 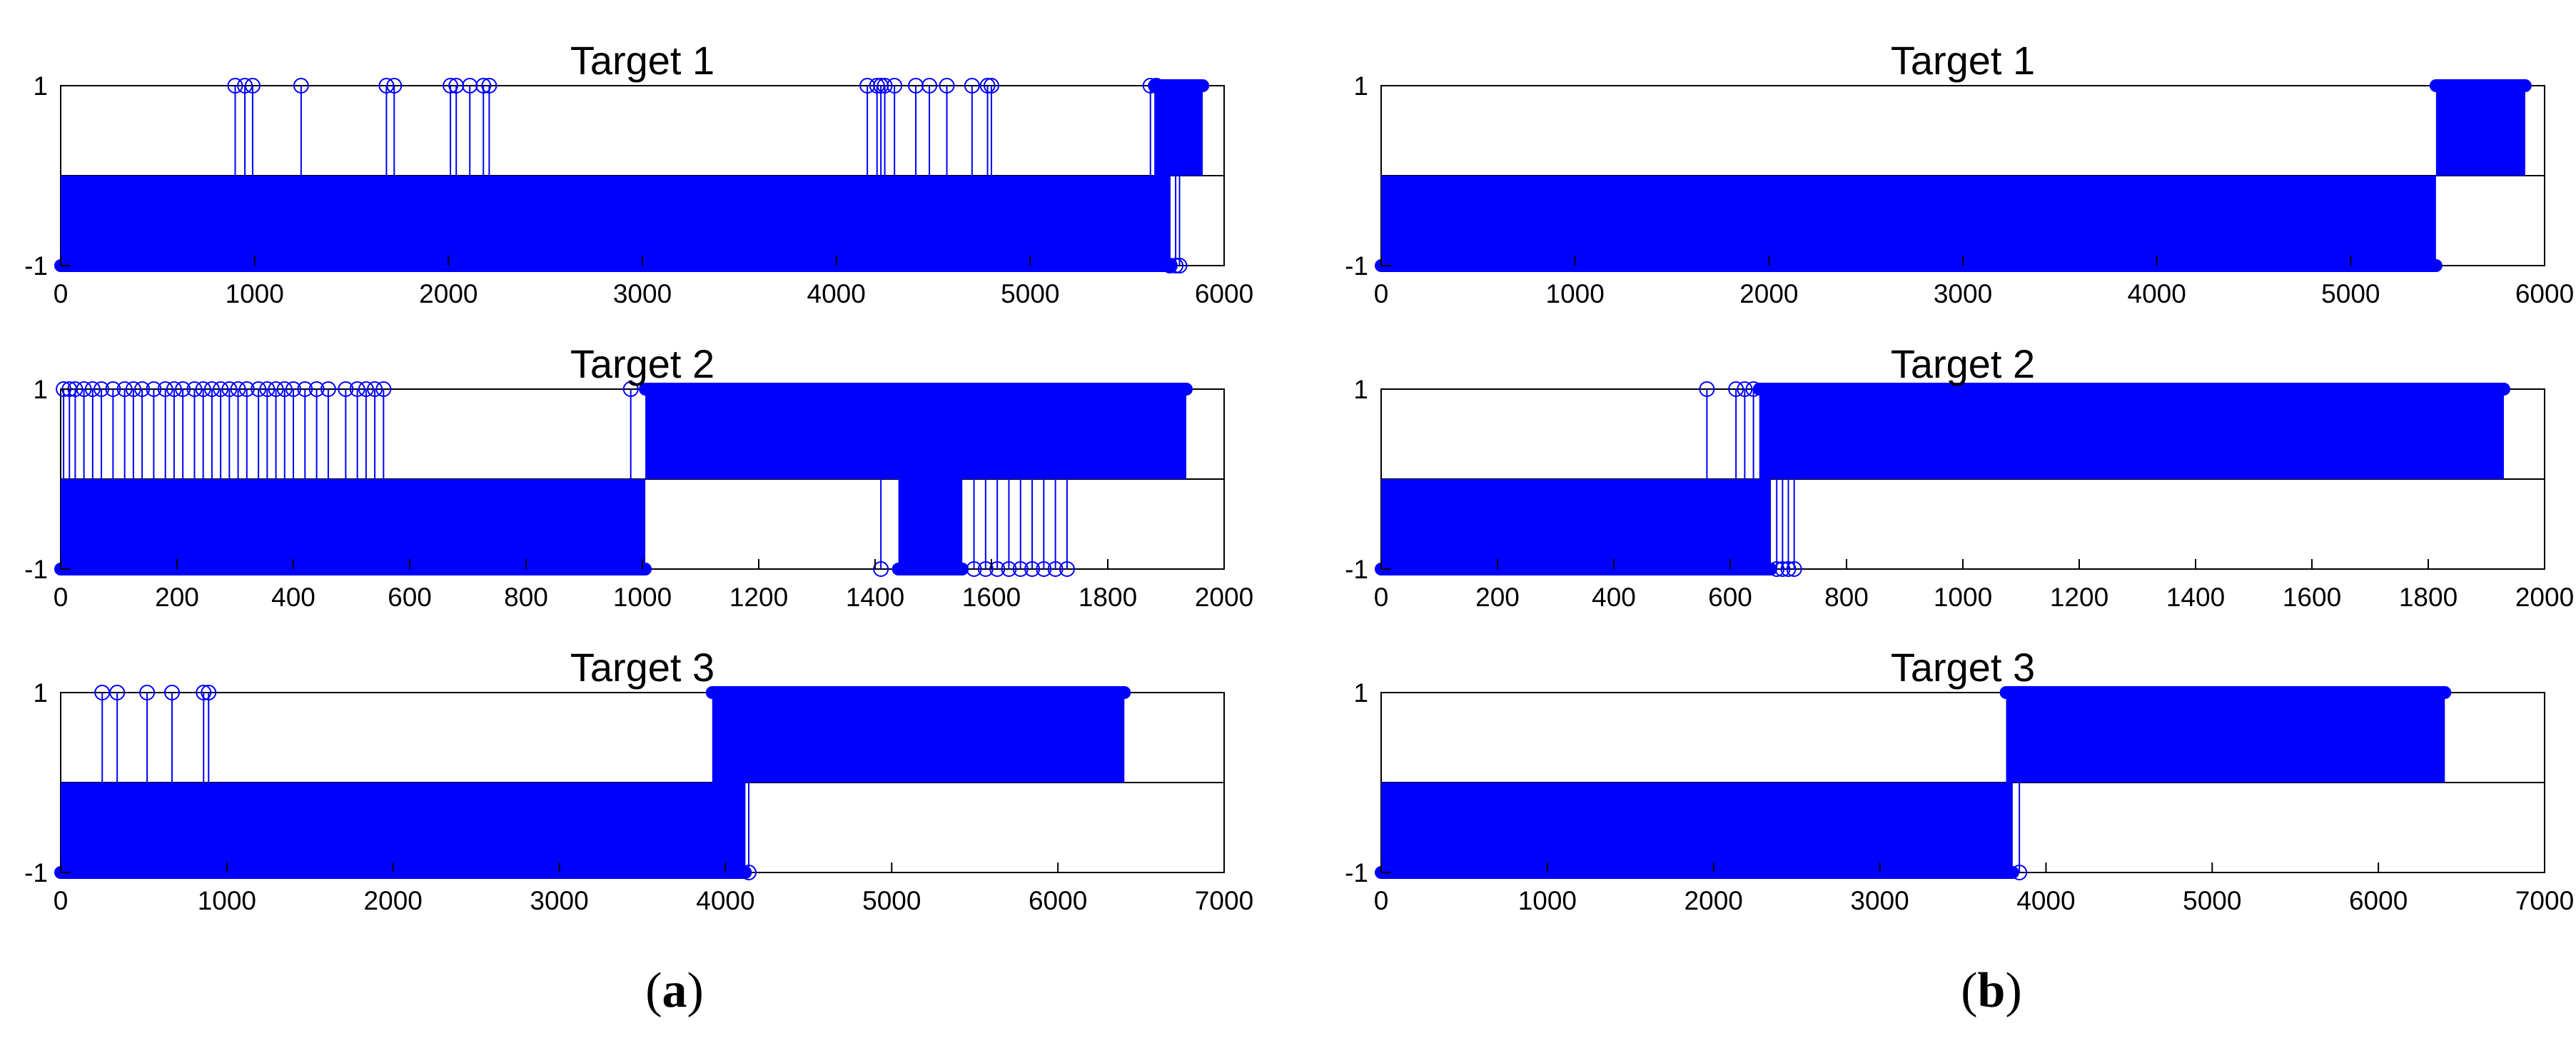 What do you see at coordinates (1959, 780) in the screenshot?
I see `chart-b-3: -1 1 0 1000 2000 3000 4000 5000 6000 7000 Target 3` at bounding box center [1959, 780].